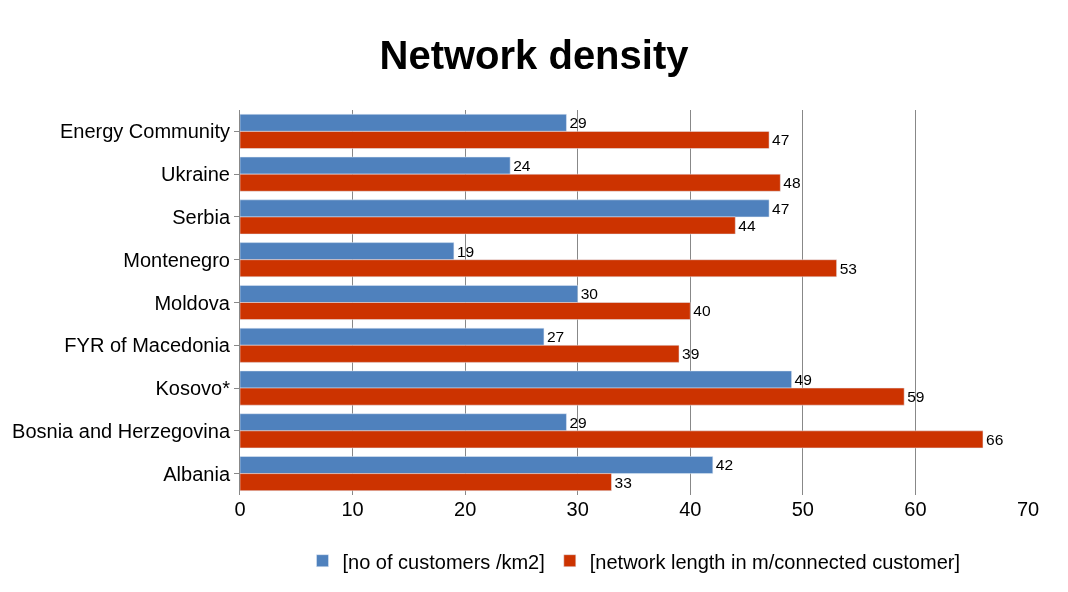 The width and height of the screenshot is (1068, 592). I want to click on y-tick-label: Ukraine, so click(195, 174).